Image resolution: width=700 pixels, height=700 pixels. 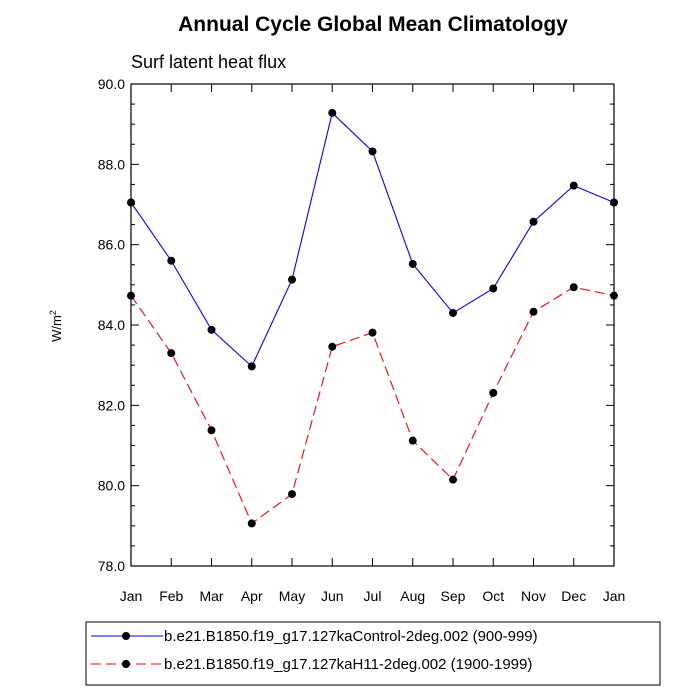 What do you see at coordinates (211, 596) in the screenshot?
I see `x-tick-label: Mar` at bounding box center [211, 596].